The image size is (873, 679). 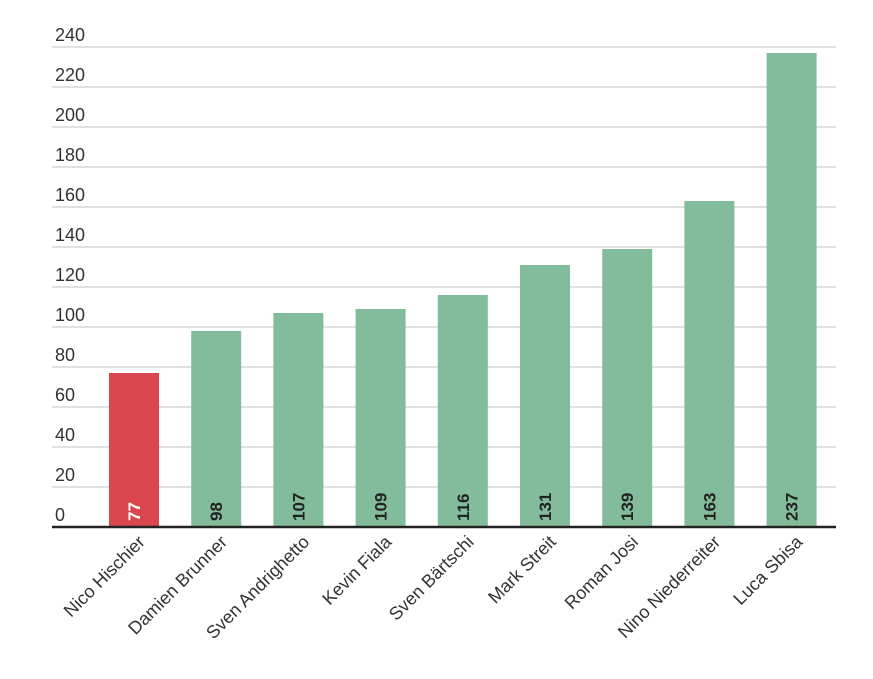 I want to click on data-label: 139, so click(x=627, y=507).